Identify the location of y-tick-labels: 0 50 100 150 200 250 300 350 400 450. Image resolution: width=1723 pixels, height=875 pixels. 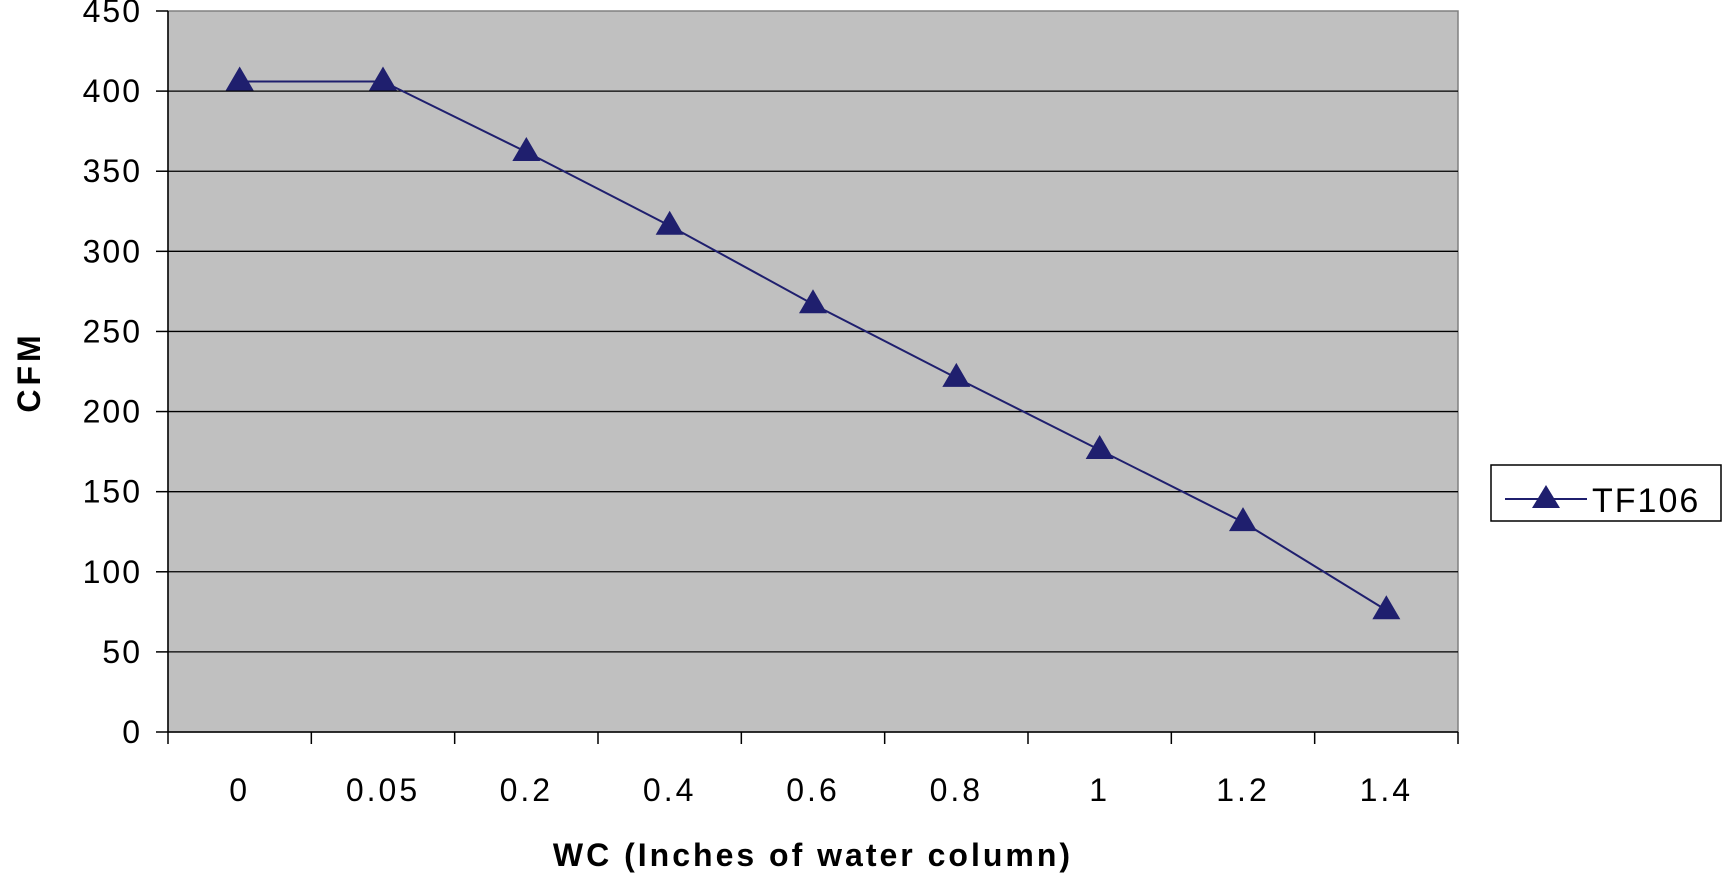
(112, 375).